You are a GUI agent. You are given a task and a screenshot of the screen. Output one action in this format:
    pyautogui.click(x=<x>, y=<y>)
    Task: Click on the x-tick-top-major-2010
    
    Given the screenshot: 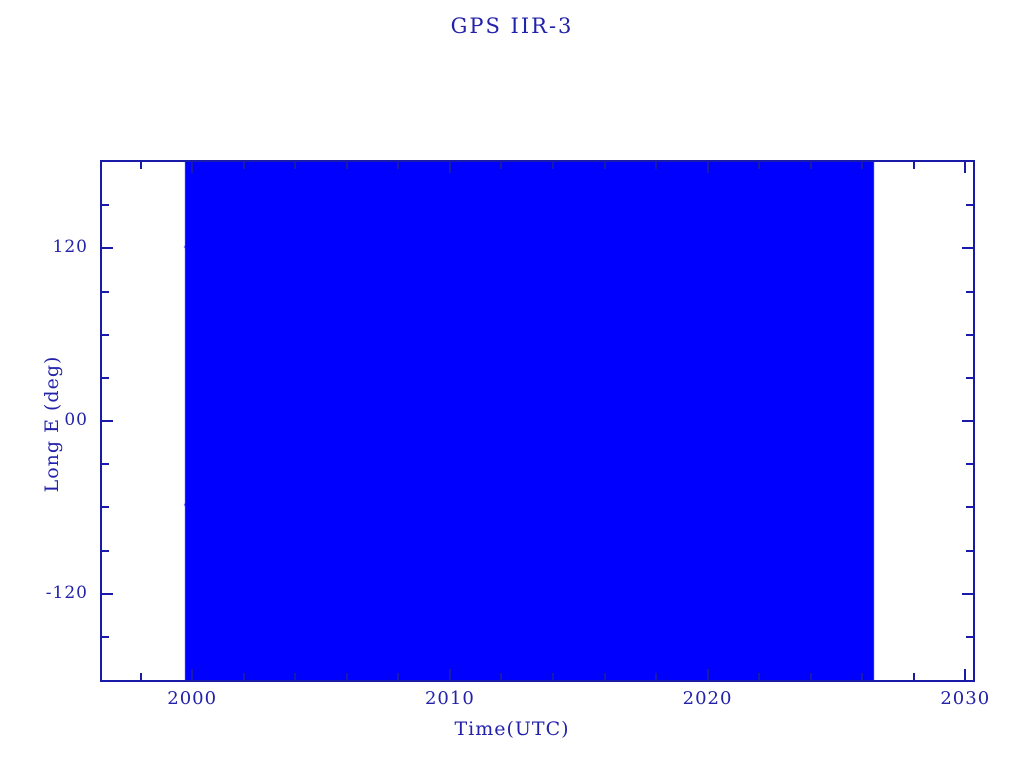 What is the action you would take?
    pyautogui.click(x=449, y=167)
    